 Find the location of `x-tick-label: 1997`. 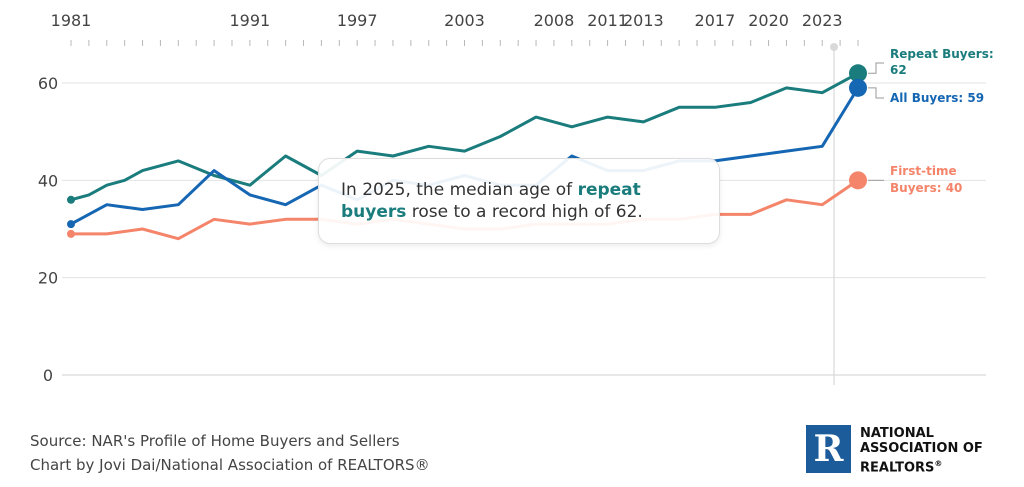

x-tick-label: 1997 is located at coordinates (357, 20).